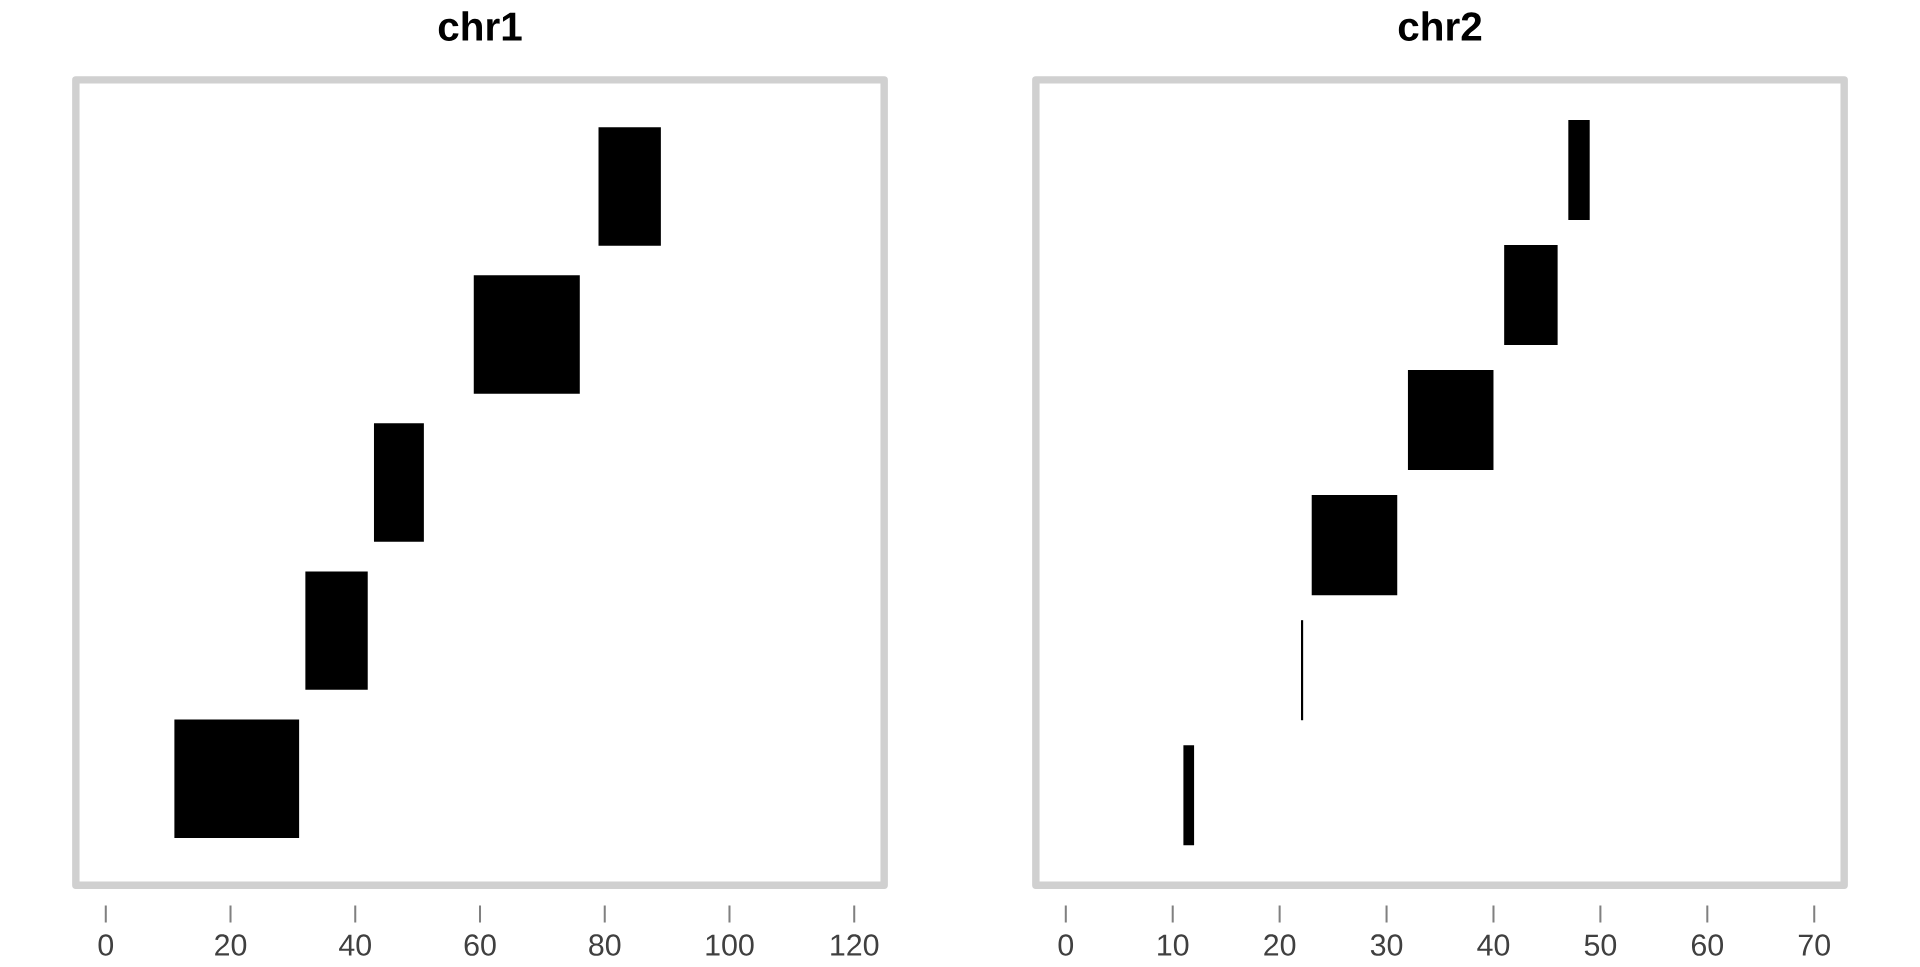 Image resolution: width=1920 pixels, height=967 pixels. What do you see at coordinates (1440, 26) in the screenshot?
I see `chart-title: chr2` at bounding box center [1440, 26].